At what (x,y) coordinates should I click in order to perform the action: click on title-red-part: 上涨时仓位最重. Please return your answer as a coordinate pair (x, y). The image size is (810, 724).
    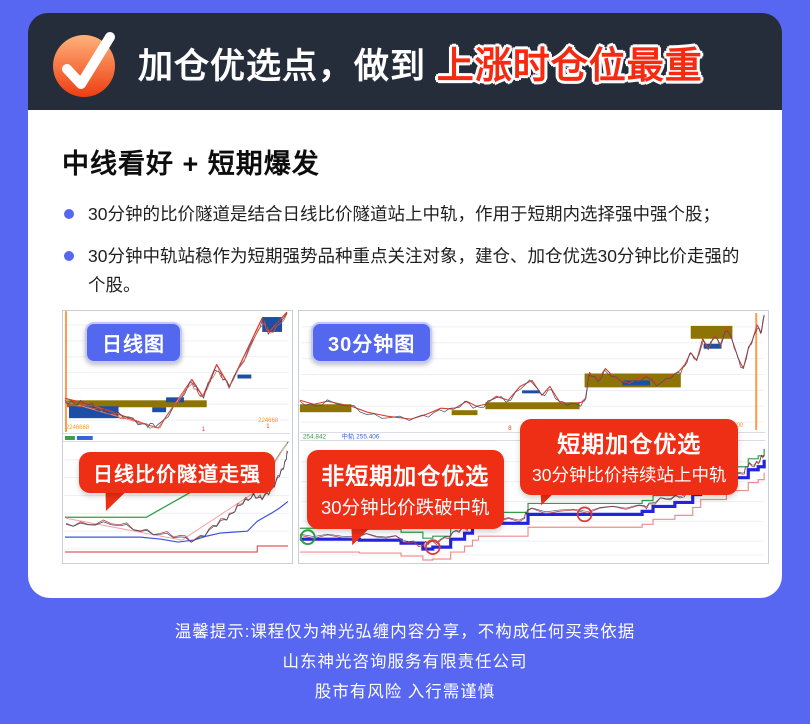
    Looking at the image, I should click on (569, 65).